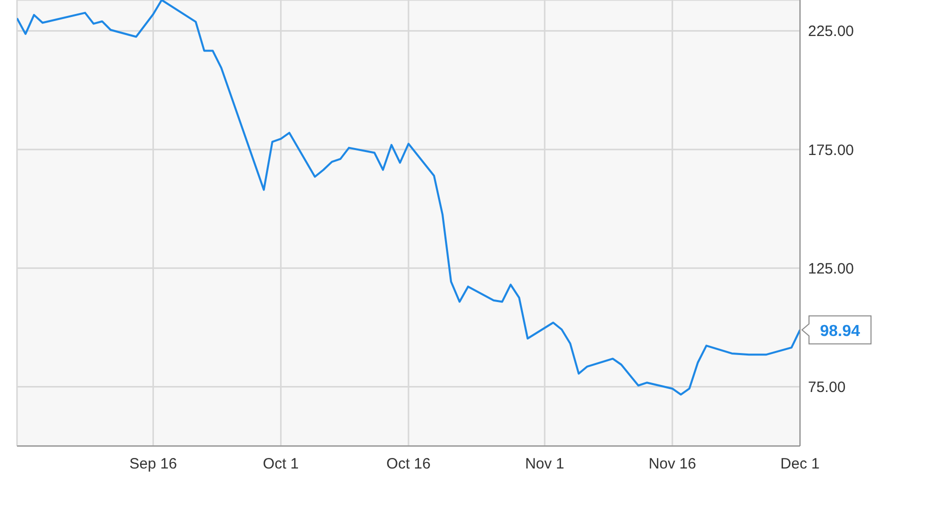 Image resolution: width=931 pixels, height=506 pixels. What do you see at coordinates (831, 150) in the screenshot?
I see `y-tick-label: 175.00` at bounding box center [831, 150].